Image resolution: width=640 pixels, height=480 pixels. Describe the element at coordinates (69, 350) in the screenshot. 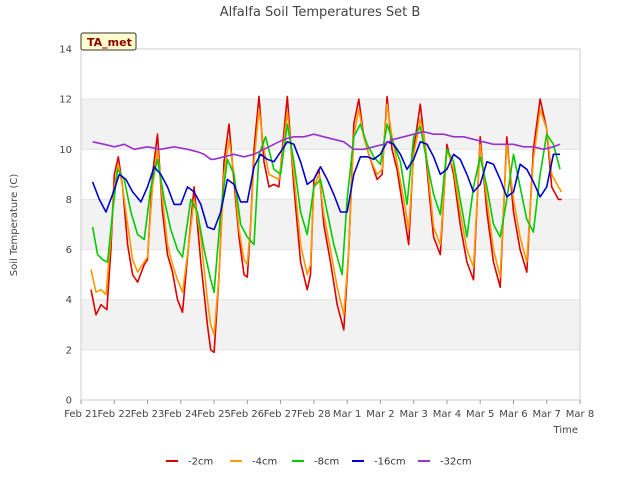

I see `y-tick-label: 2` at that location.